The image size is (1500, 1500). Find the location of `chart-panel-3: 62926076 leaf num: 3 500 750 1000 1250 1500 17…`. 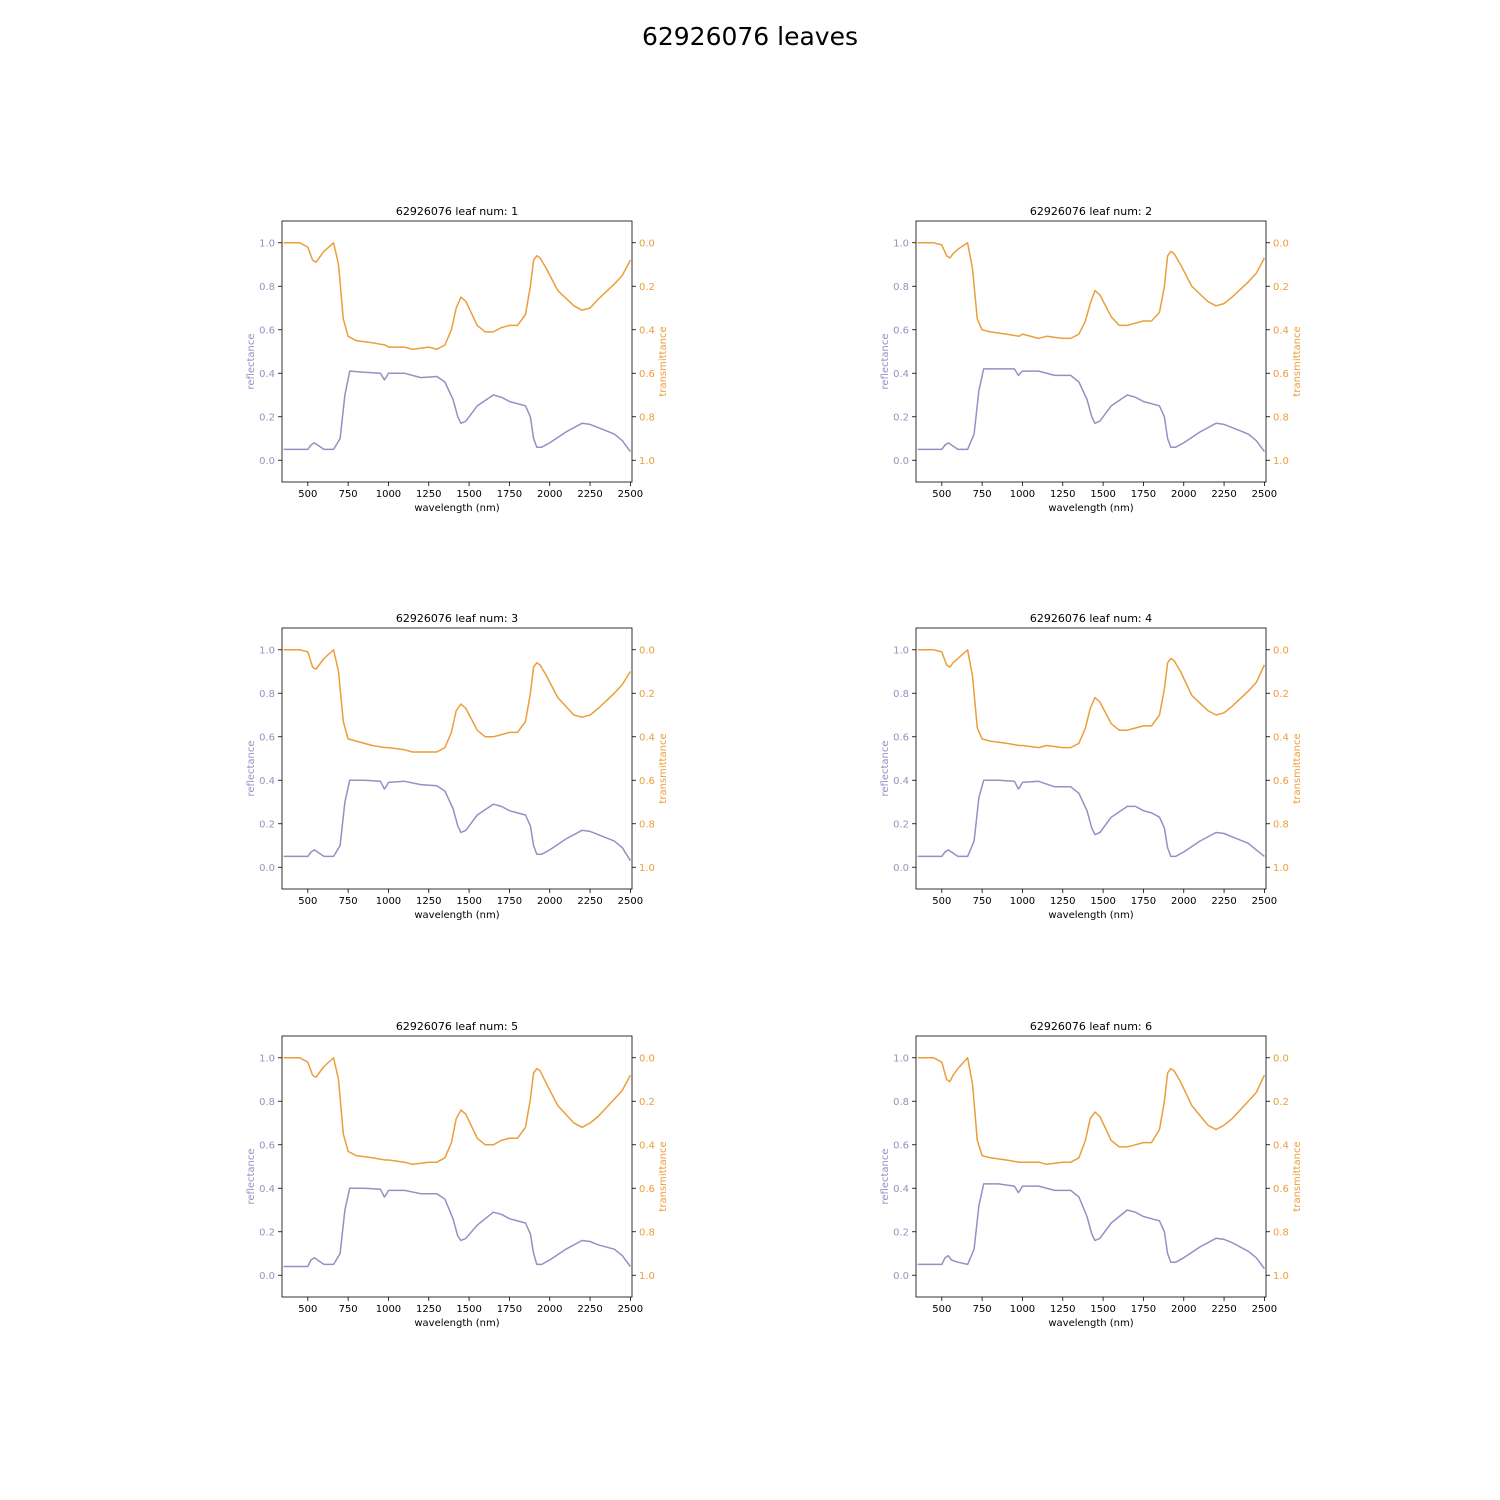

chart-panel-3: 62926076 leaf num: 3 500 750 1000 1250 1500 17… is located at coordinates (457, 766).